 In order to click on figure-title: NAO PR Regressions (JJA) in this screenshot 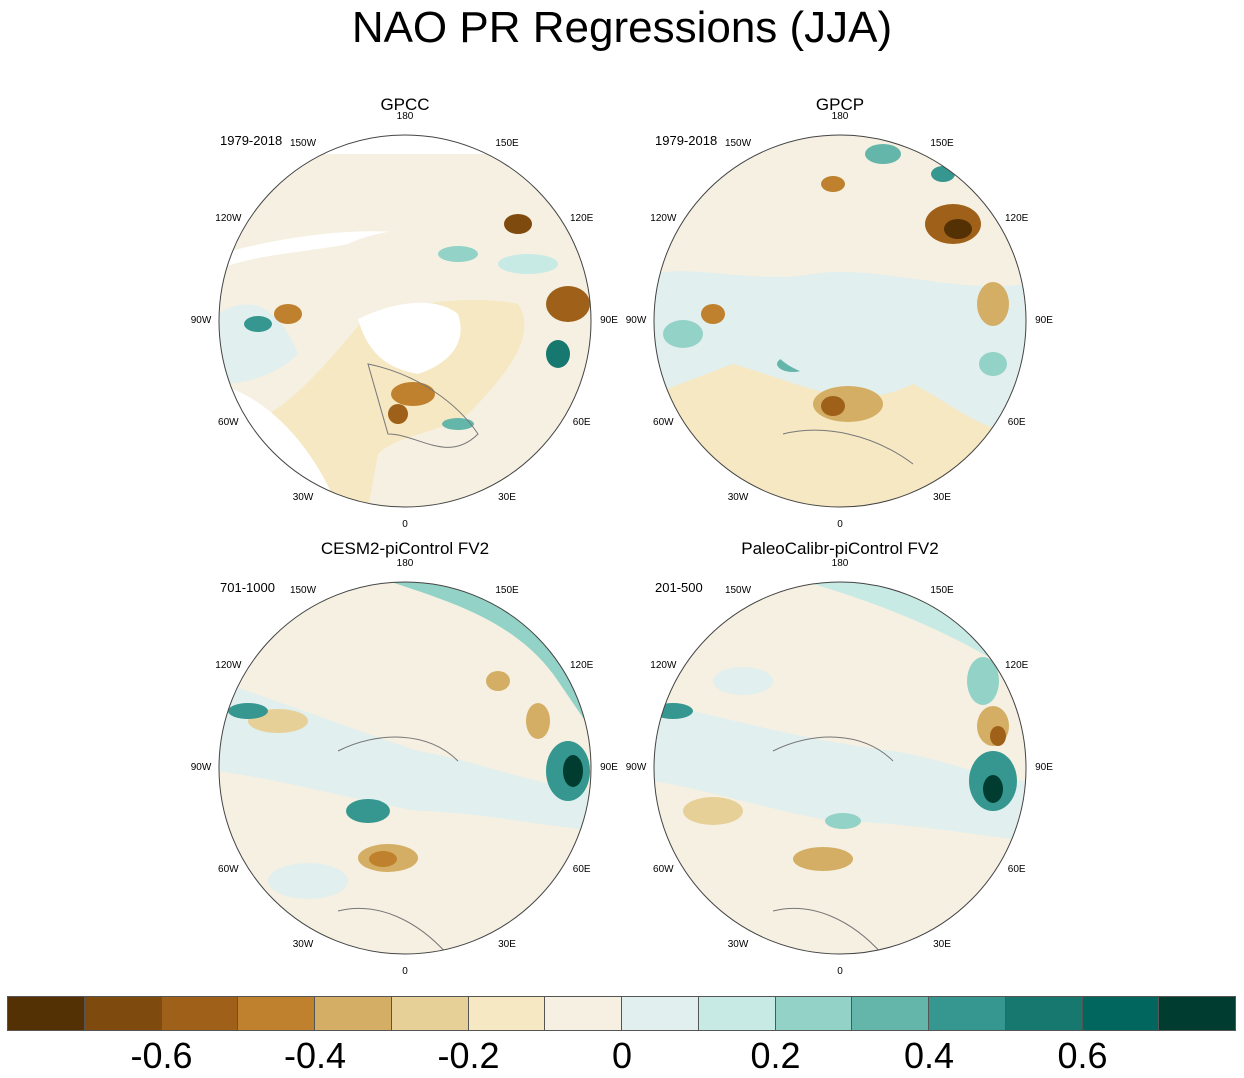, I will do `click(622, 27)`.